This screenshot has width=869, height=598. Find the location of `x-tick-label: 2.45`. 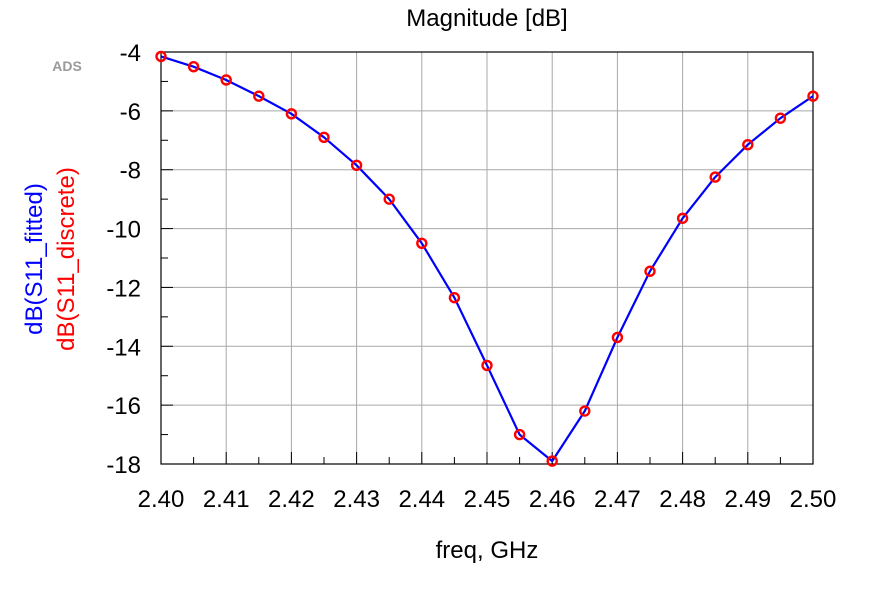

x-tick-label: 2.45 is located at coordinates (487, 499).